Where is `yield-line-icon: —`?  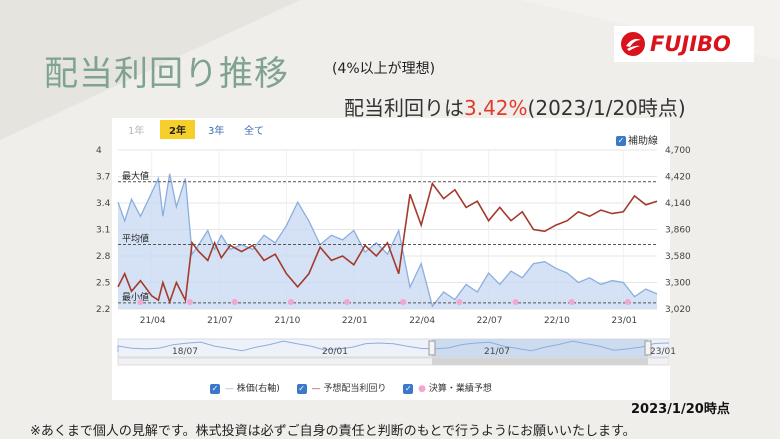 yield-line-icon: — is located at coordinates (316, 389).